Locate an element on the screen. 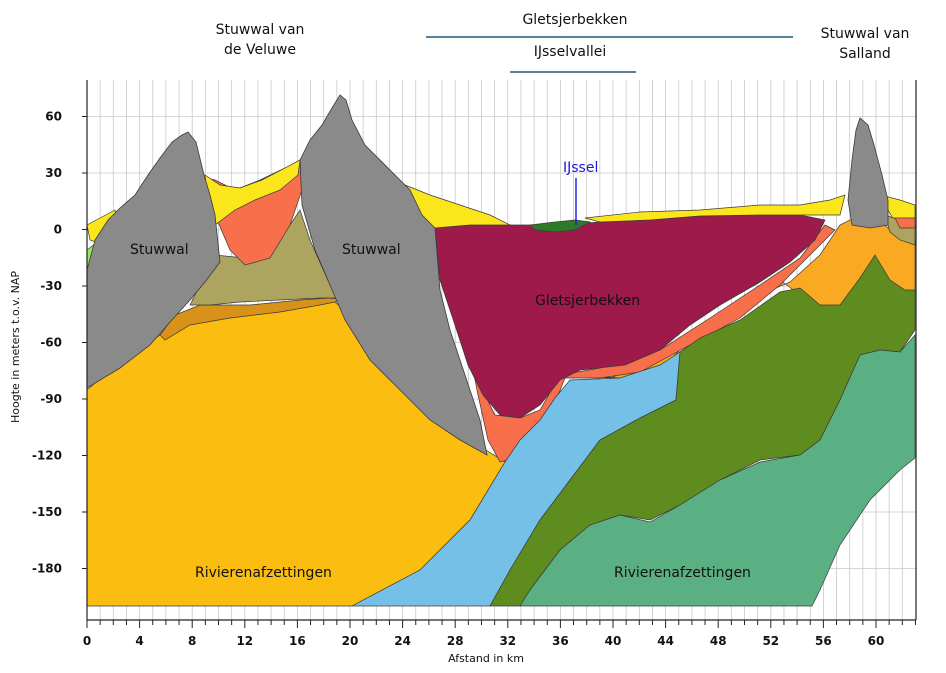  x-tick-label: 0 is located at coordinates (87, 641).